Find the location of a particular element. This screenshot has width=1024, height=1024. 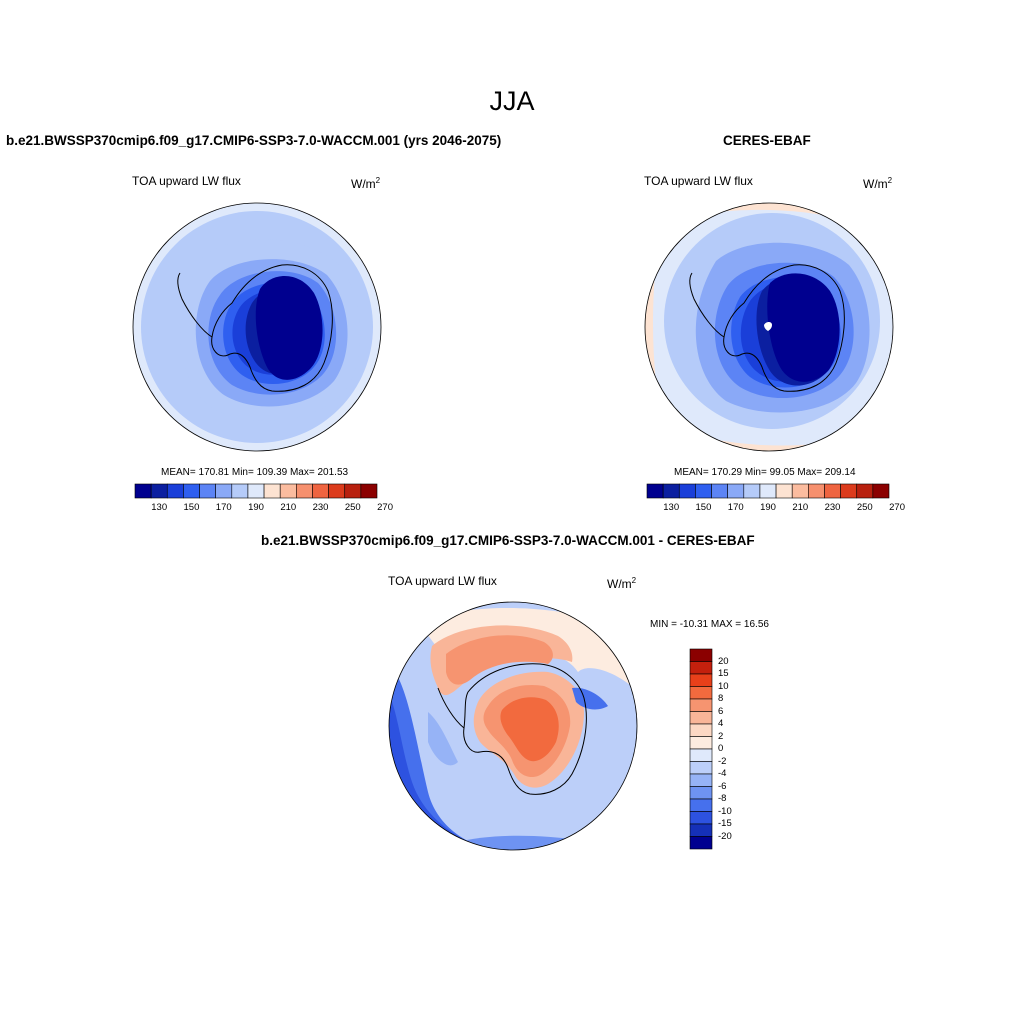

model-colorbar-tick-label: 270 is located at coordinates (385, 507).